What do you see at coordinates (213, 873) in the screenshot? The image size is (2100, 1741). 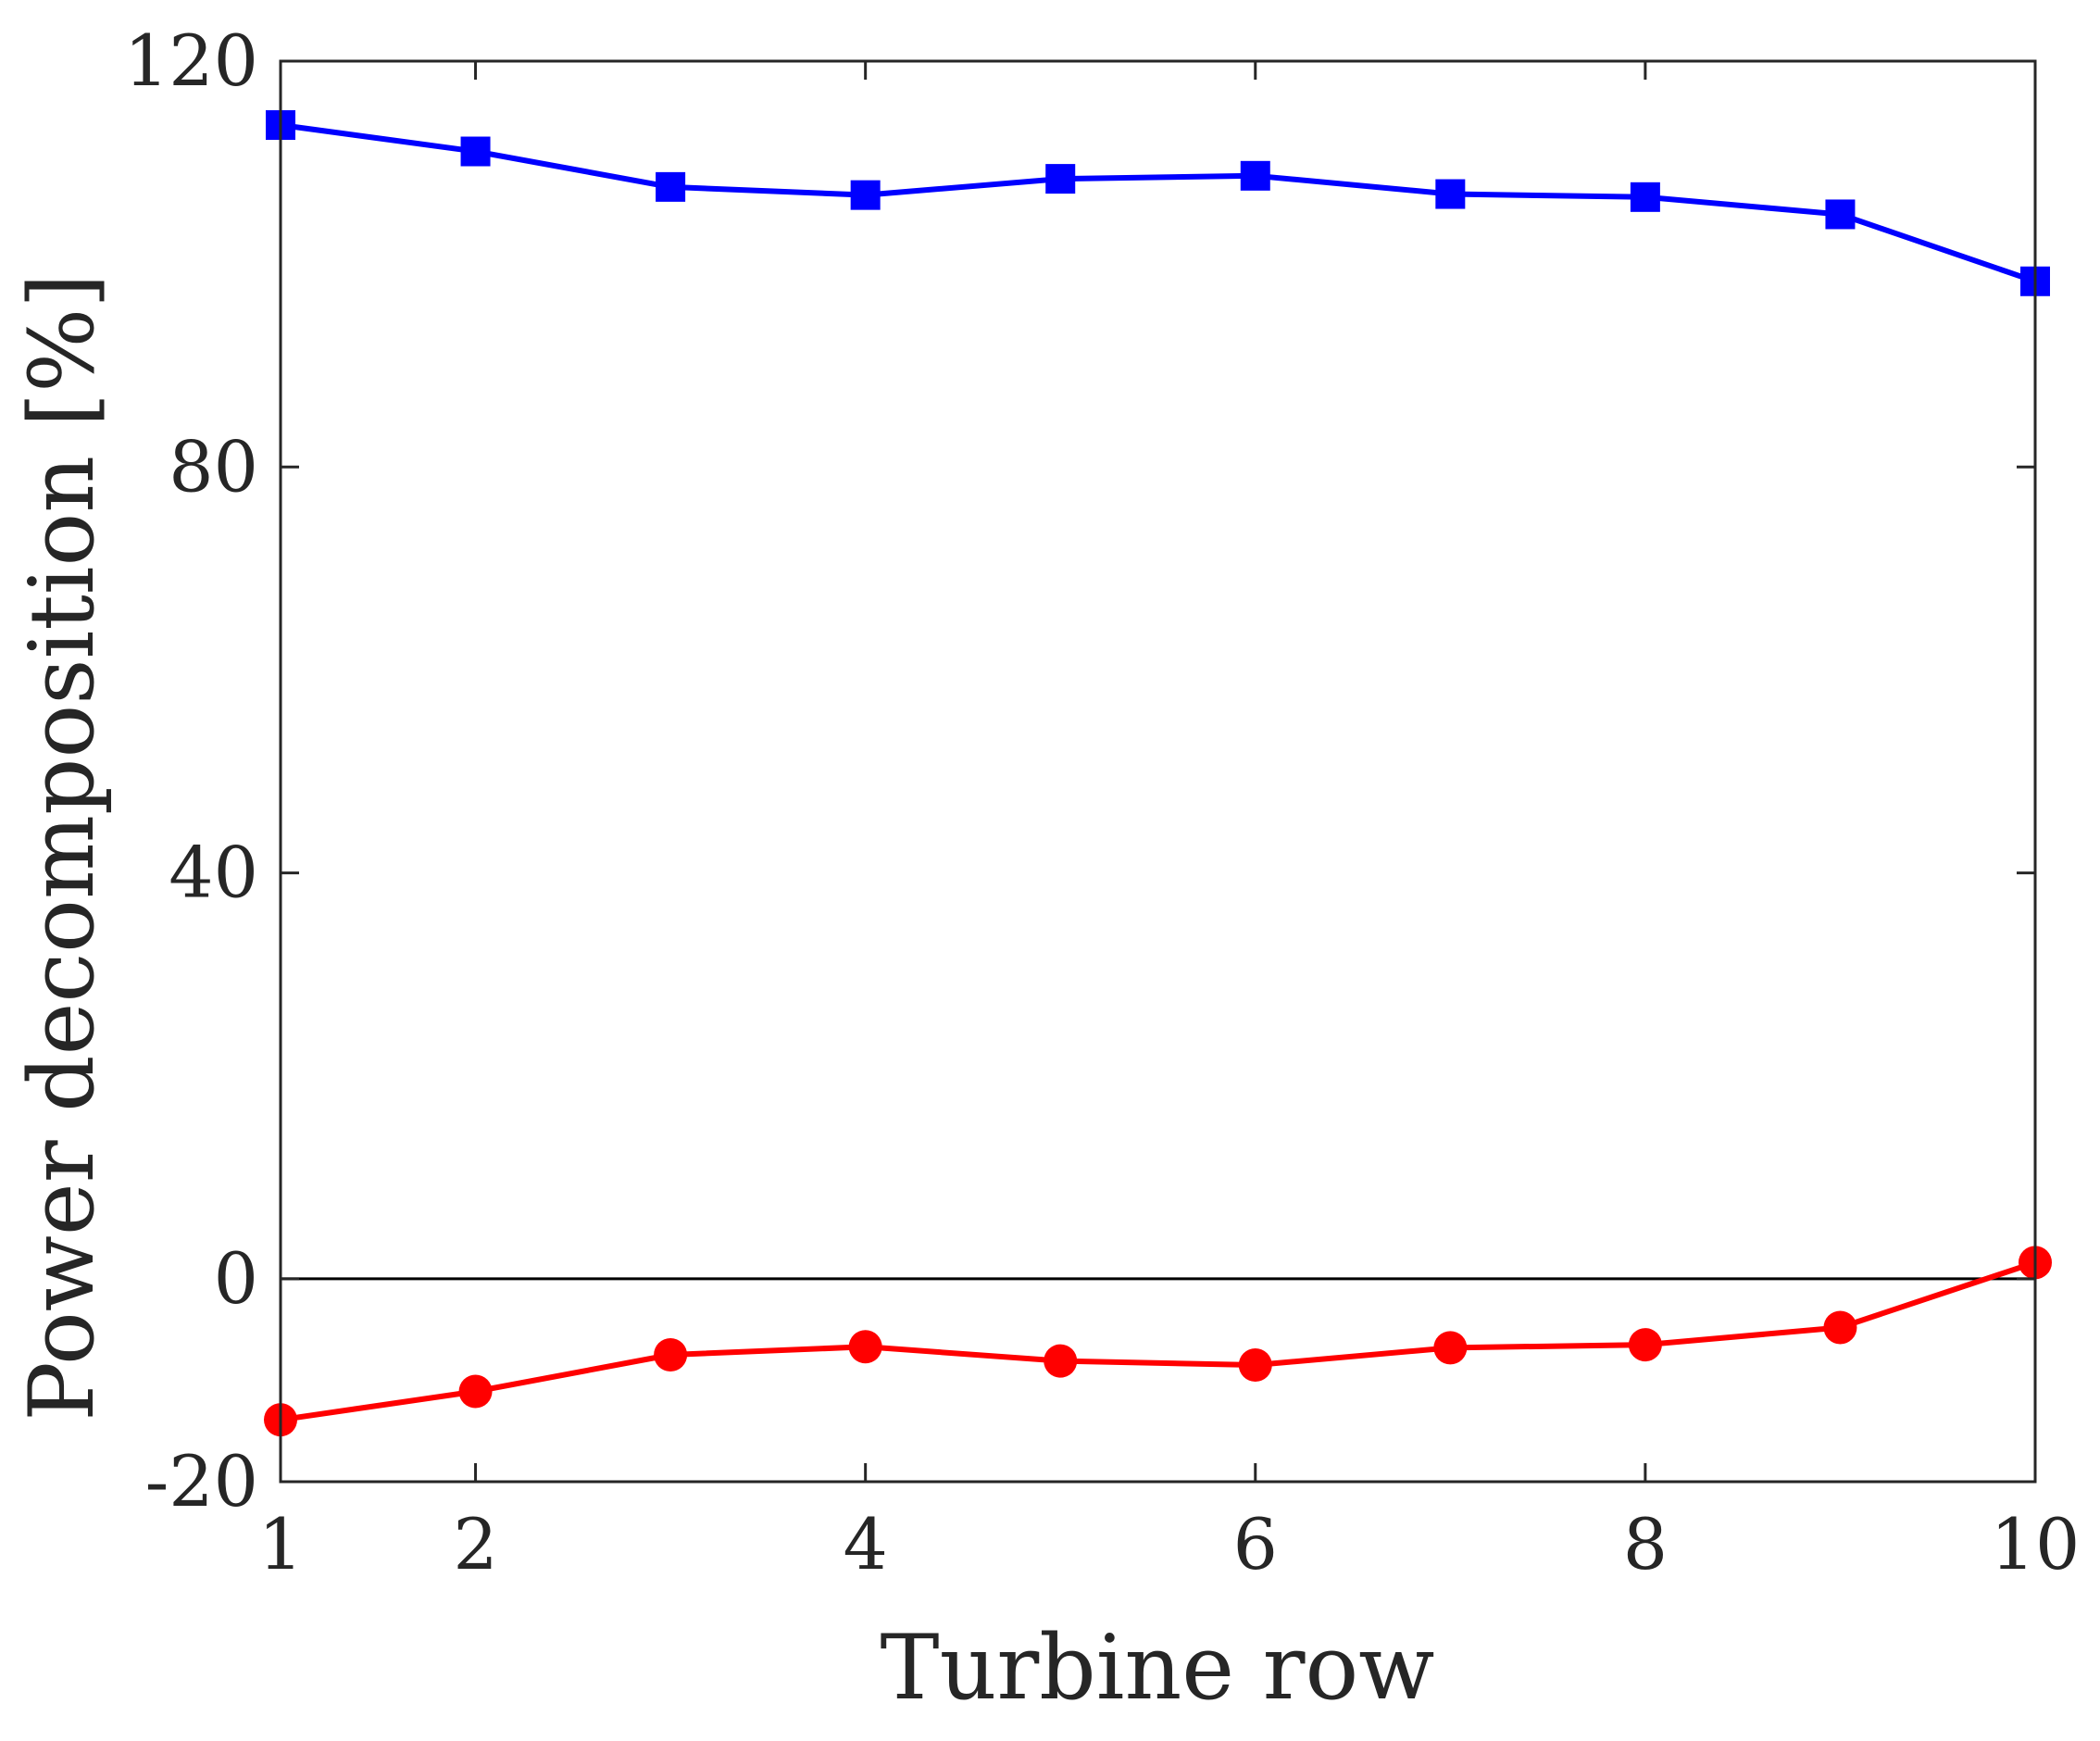 I see `y-tick-label: 40` at bounding box center [213, 873].